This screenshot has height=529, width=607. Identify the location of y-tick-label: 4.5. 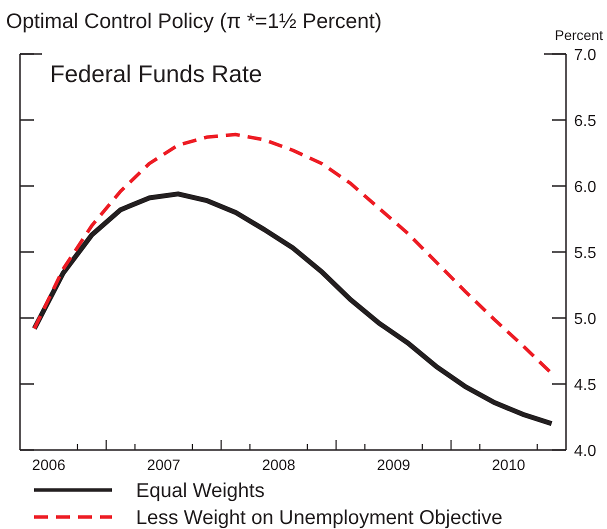
(585, 385).